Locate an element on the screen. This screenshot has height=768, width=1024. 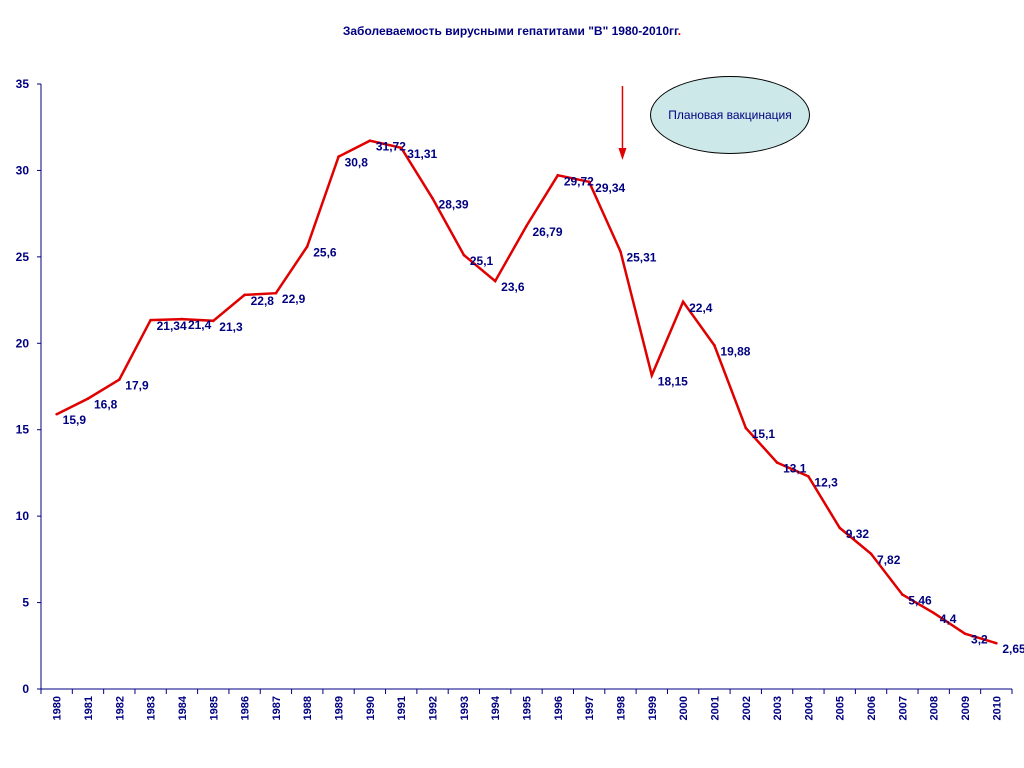
x-tick-label: 1997 is located at coordinates (590, 708).